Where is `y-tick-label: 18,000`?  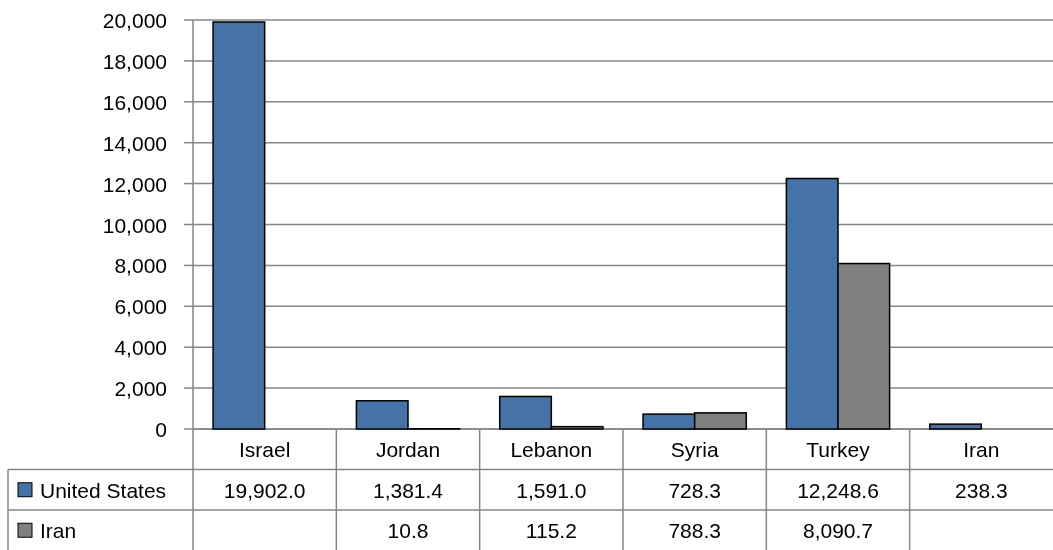 y-tick-label: 18,000 is located at coordinates (134, 61).